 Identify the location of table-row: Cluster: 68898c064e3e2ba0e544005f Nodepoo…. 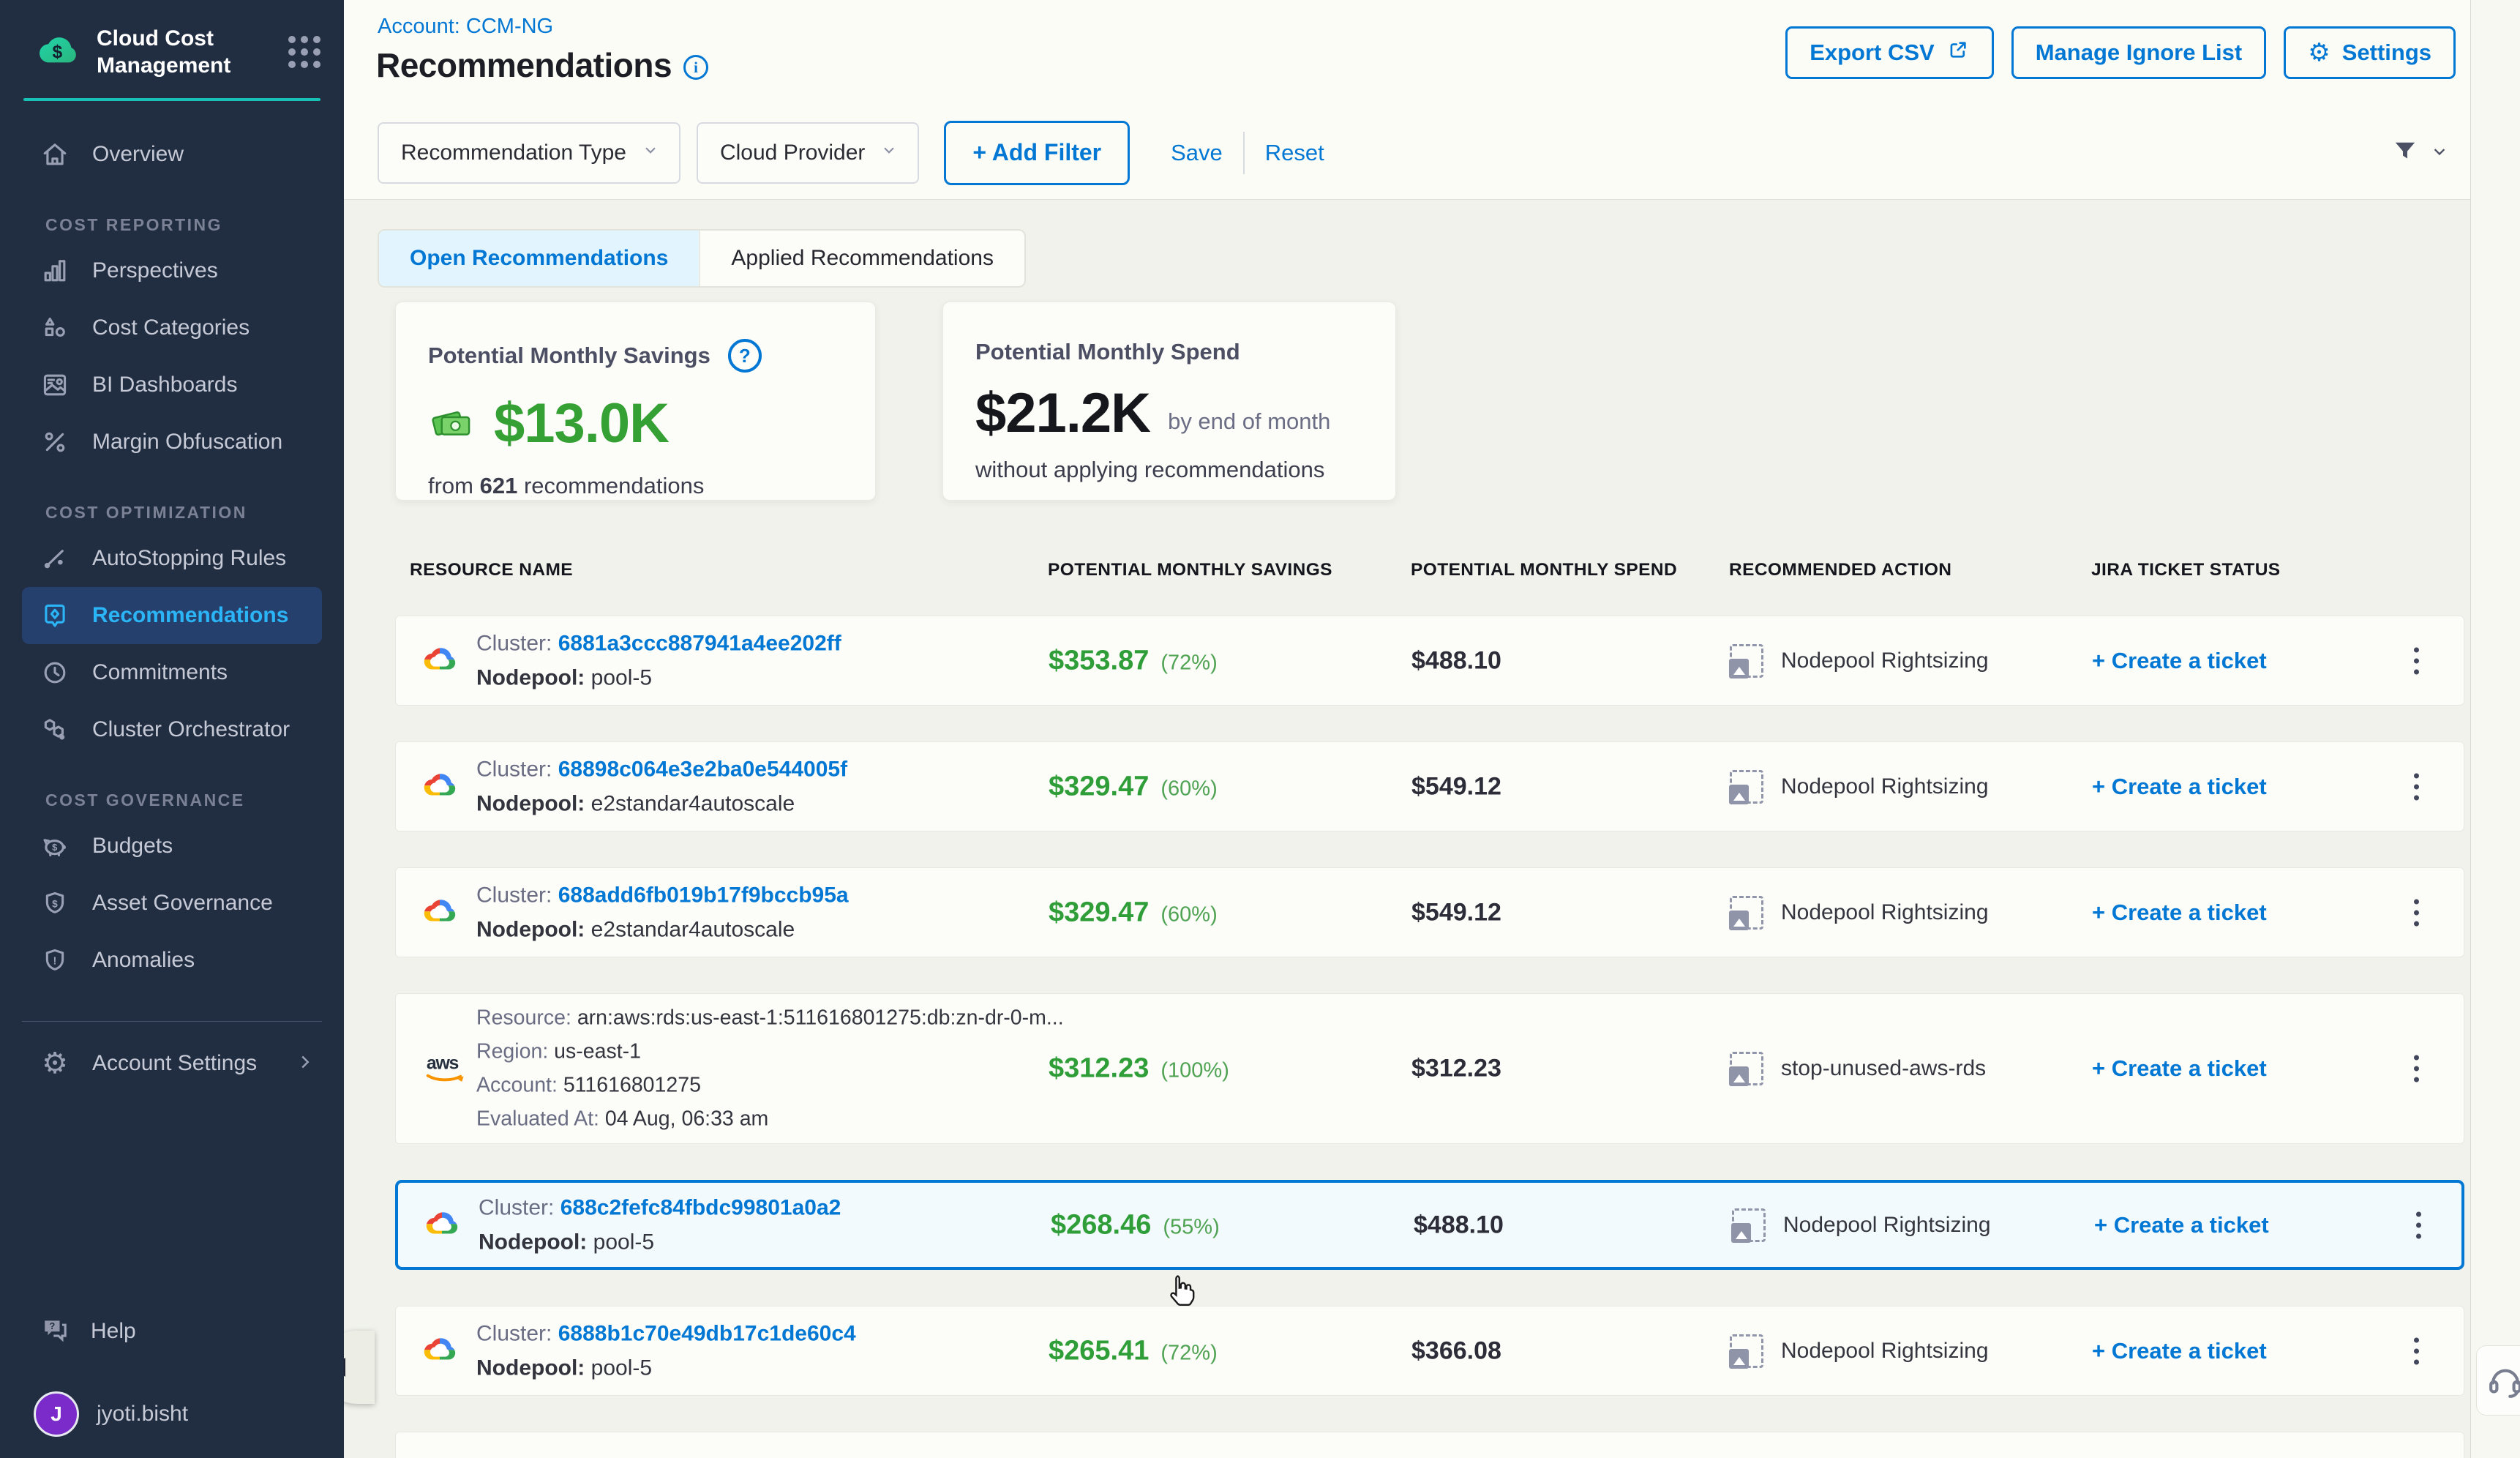
(1429, 786).